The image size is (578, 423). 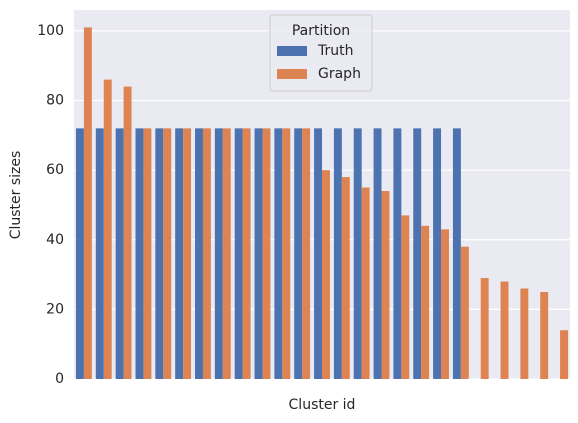 I want to click on y-tick-label: 40, so click(x=55, y=240).